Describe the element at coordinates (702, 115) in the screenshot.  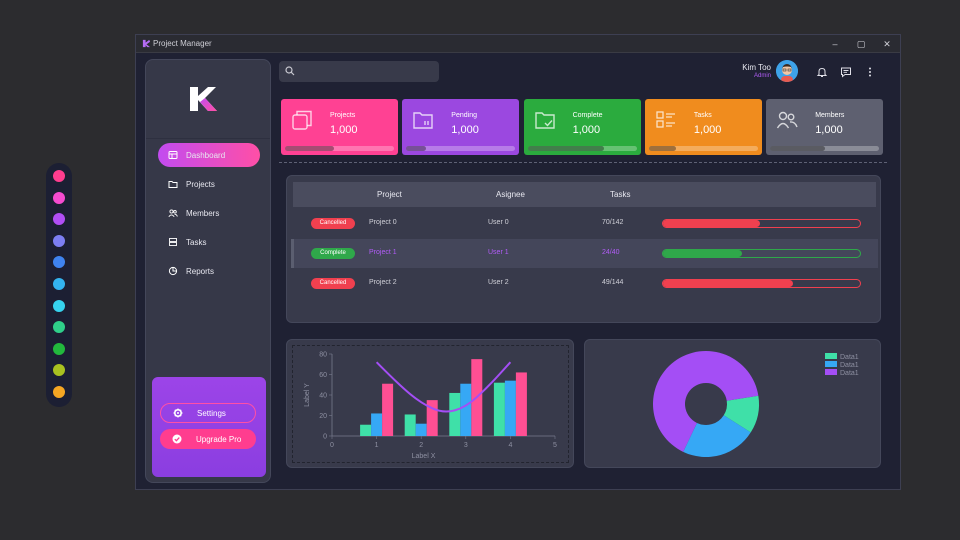
I see `stat-label: Tasks` at that location.